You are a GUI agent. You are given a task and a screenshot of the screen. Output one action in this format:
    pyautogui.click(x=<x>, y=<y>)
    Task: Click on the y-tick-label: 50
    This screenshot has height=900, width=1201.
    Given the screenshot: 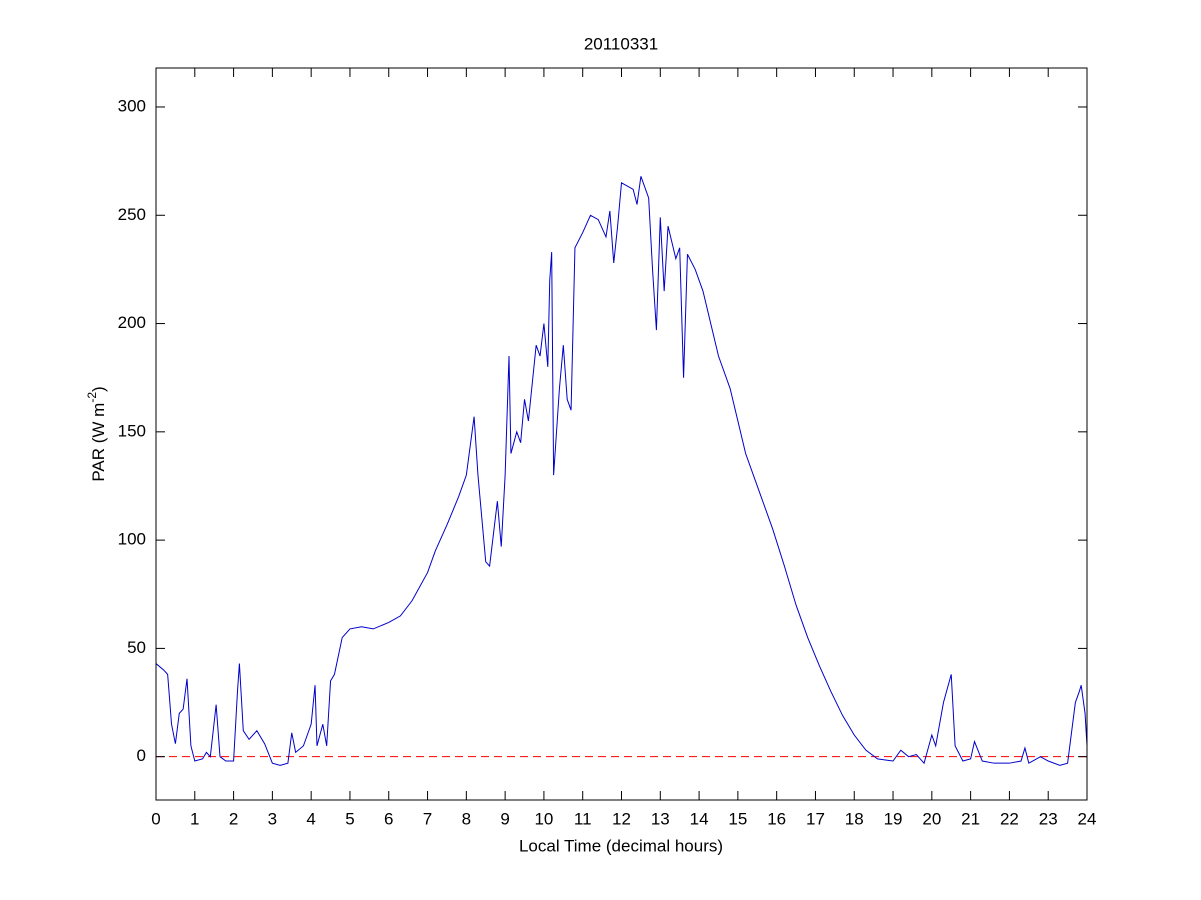 What is the action you would take?
    pyautogui.click(x=136, y=647)
    